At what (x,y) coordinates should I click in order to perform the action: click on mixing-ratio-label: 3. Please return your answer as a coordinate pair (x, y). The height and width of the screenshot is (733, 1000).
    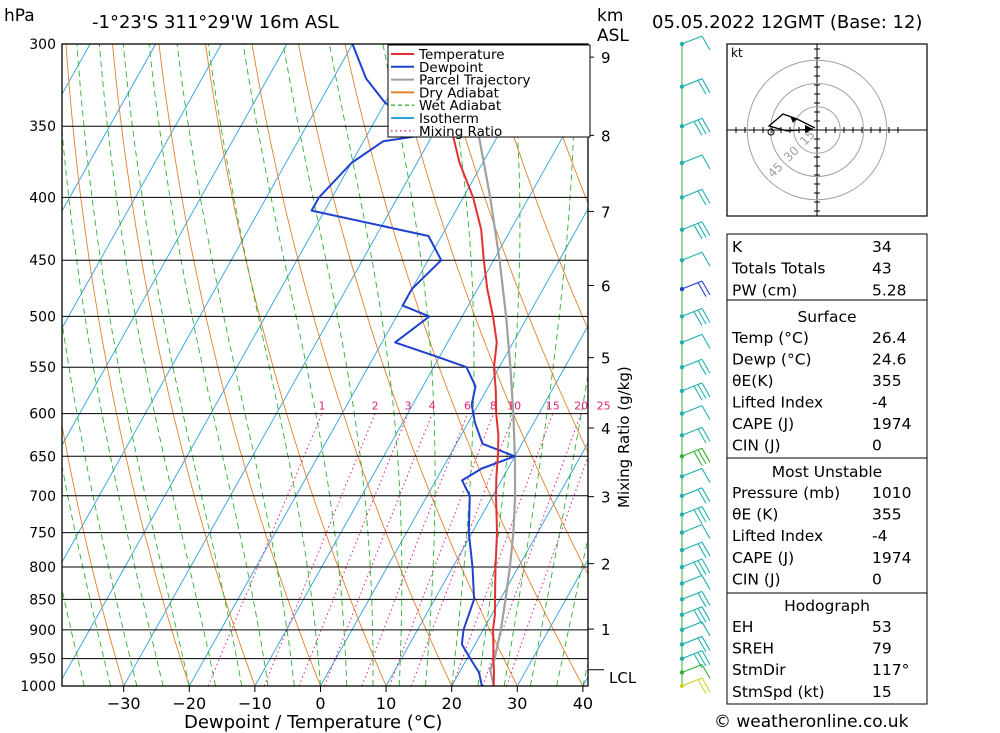
    Looking at the image, I should click on (408, 406).